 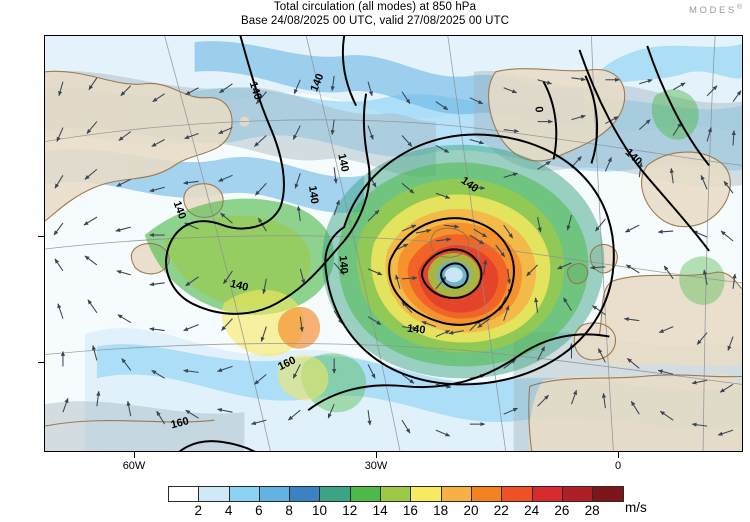 I want to click on modes-logo: MODES®, so click(x=715, y=10).